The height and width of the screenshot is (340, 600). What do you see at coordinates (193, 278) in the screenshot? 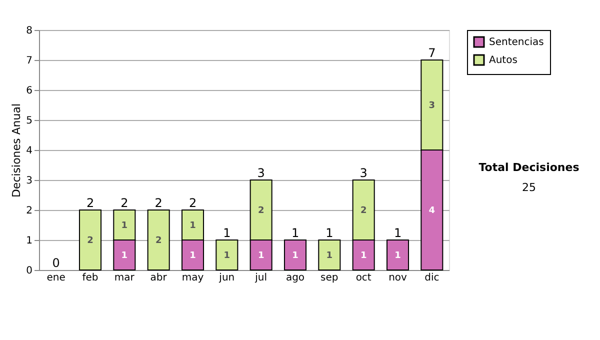
I see `x-tick-label: may` at bounding box center [193, 278].